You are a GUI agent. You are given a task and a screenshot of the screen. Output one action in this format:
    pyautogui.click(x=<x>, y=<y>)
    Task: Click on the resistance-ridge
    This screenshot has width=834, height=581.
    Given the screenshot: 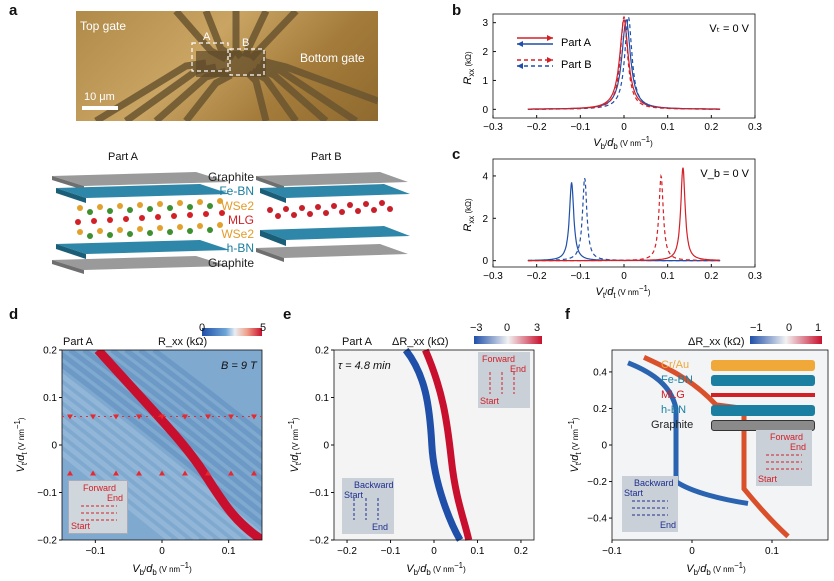 What is the action you would take?
    pyautogui.click(x=178, y=445)
    